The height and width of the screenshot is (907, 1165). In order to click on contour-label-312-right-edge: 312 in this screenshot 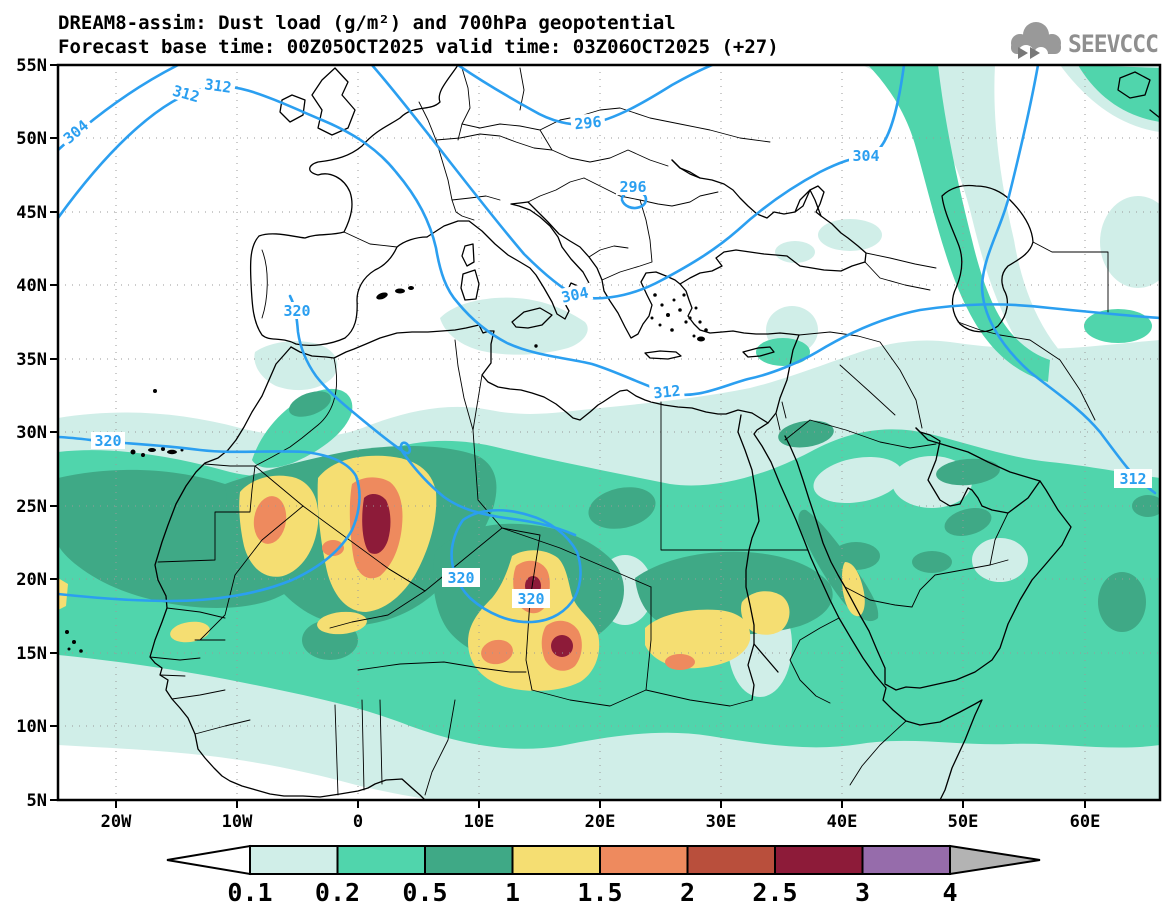, I will do `click(1132, 479)`.